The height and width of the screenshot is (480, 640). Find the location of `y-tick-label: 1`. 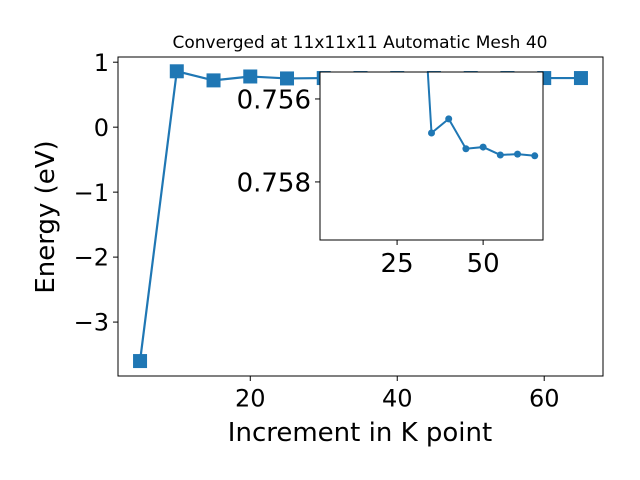

y-tick-label: 1 is located at coordinates (101, 63).